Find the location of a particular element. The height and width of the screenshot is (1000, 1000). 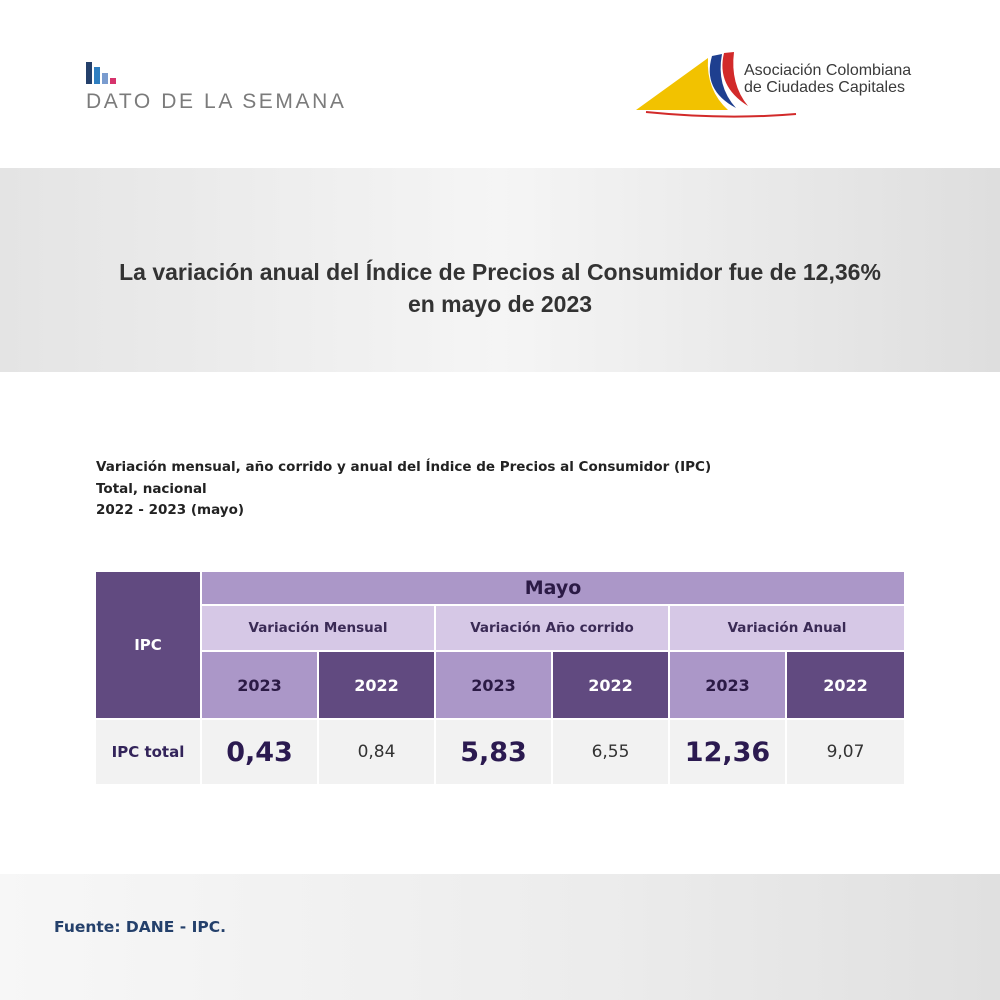

brand-label: DATO DE LA SEMANA is located at coordinates (216, 101).